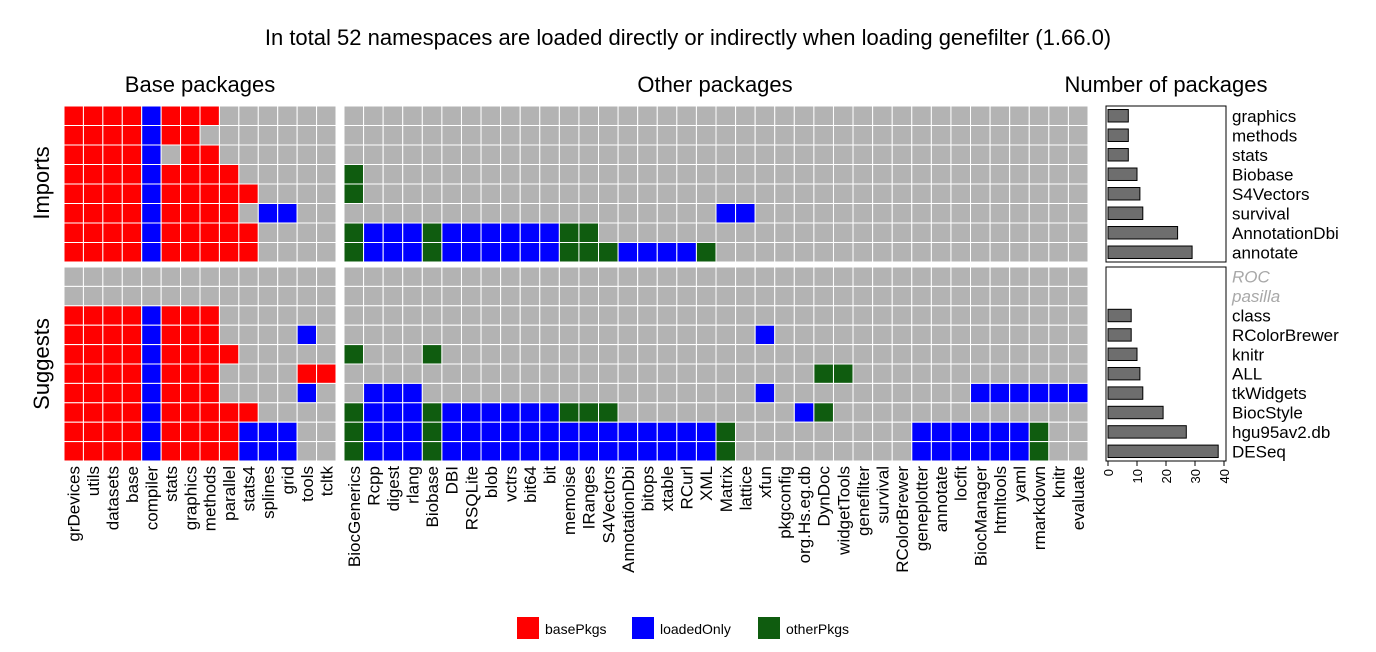  Describe the element at coordinates (817, 629) in the screenshot. I see `legend-label: otherPkgs` at that location.